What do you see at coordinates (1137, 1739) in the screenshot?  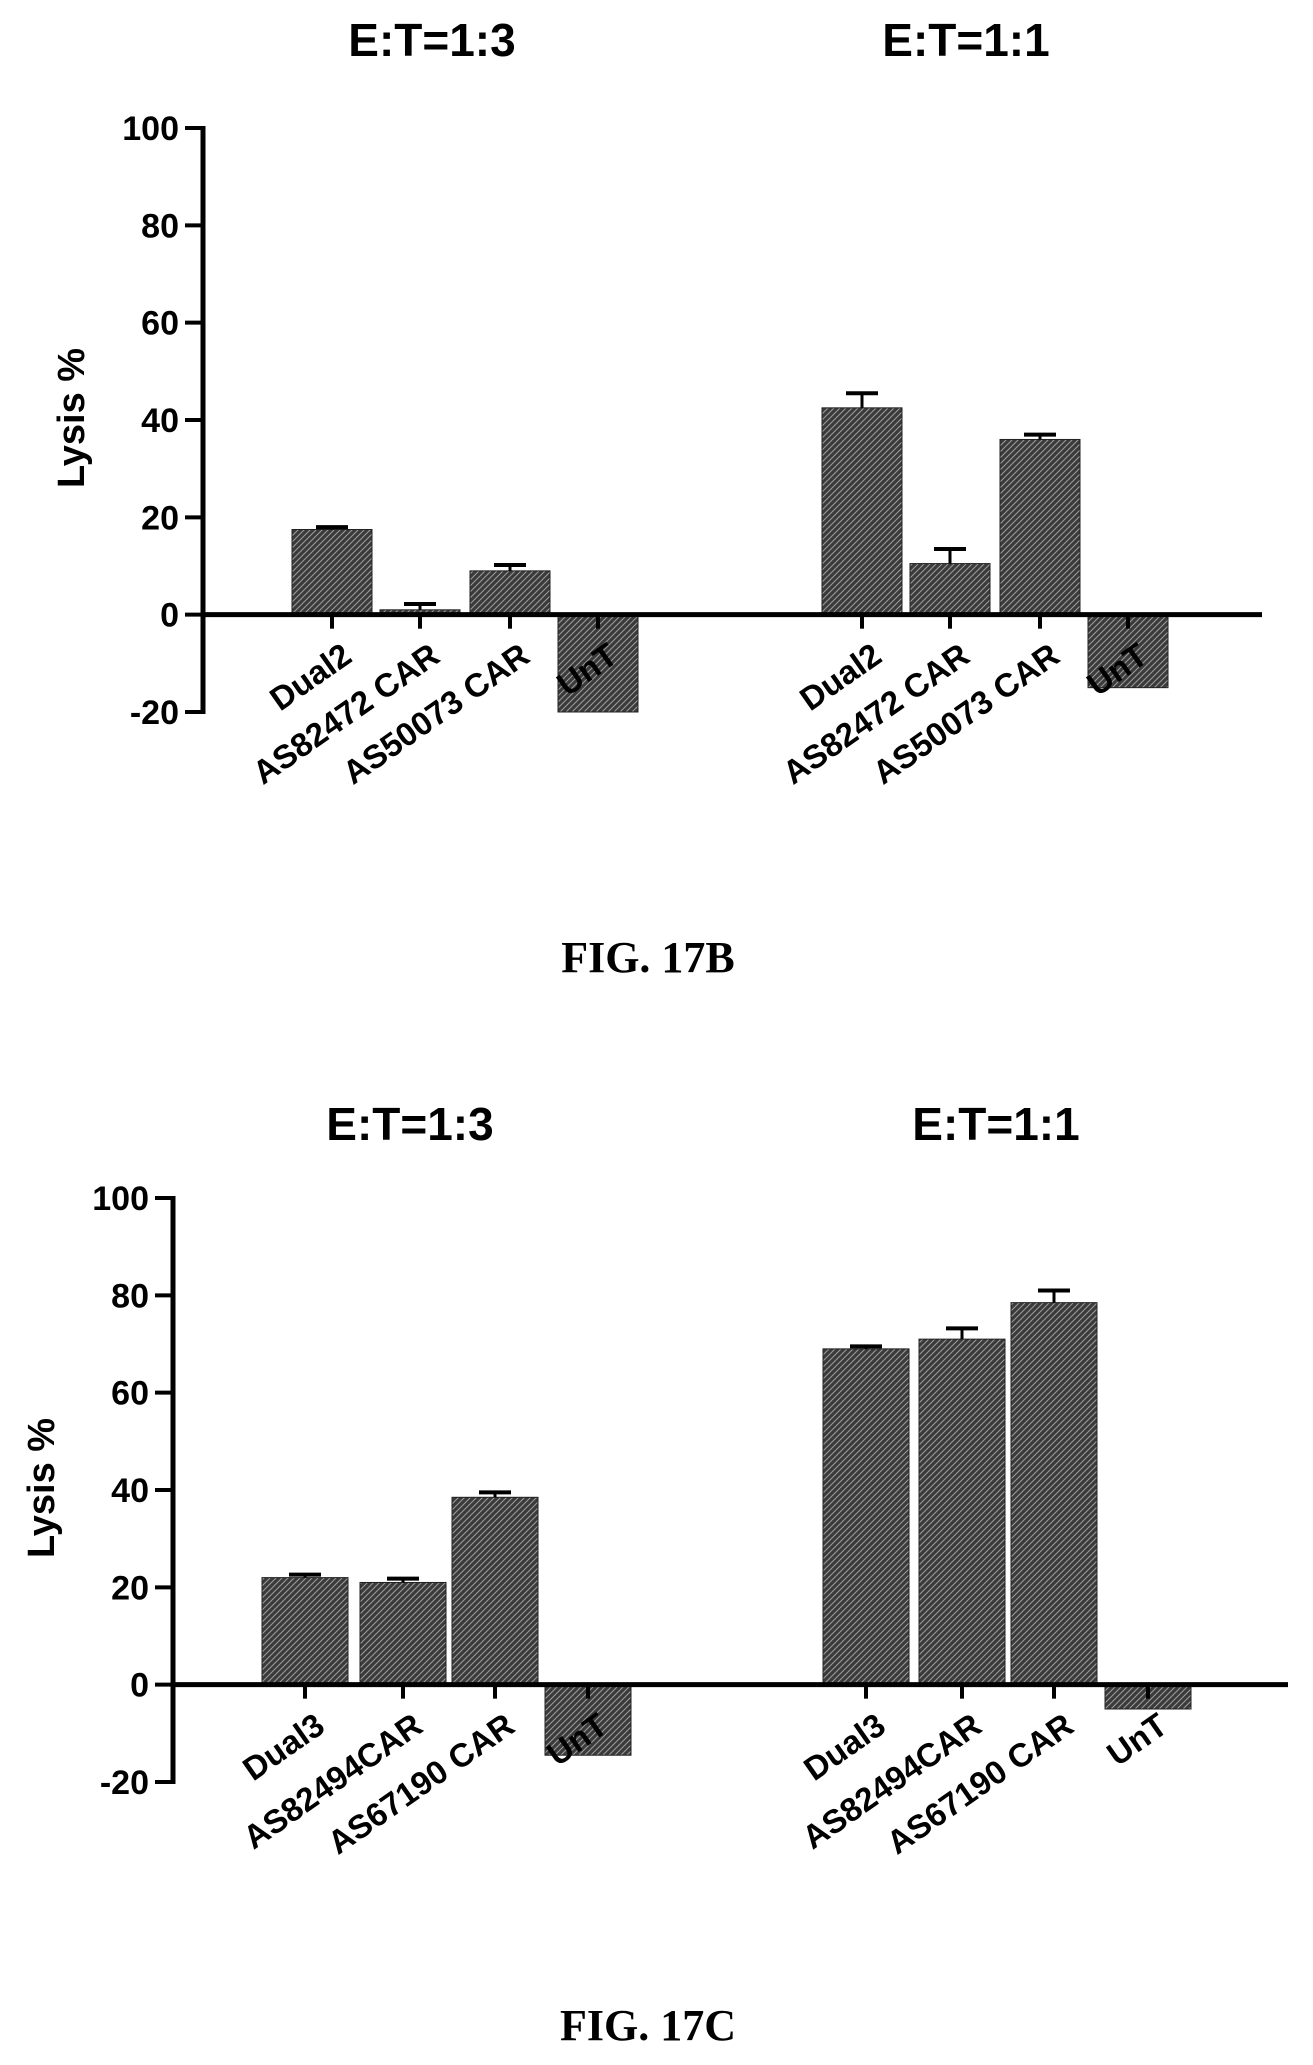 I see `x-tick-label: UnT` at bounding box center [1137, 1739].